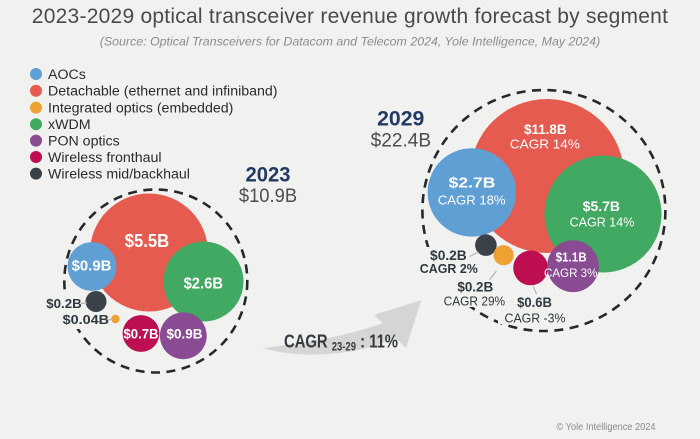 The height and width of the screenshot is (439, 700). I want to click on svg-text: $5.7B, so click(601, 206).